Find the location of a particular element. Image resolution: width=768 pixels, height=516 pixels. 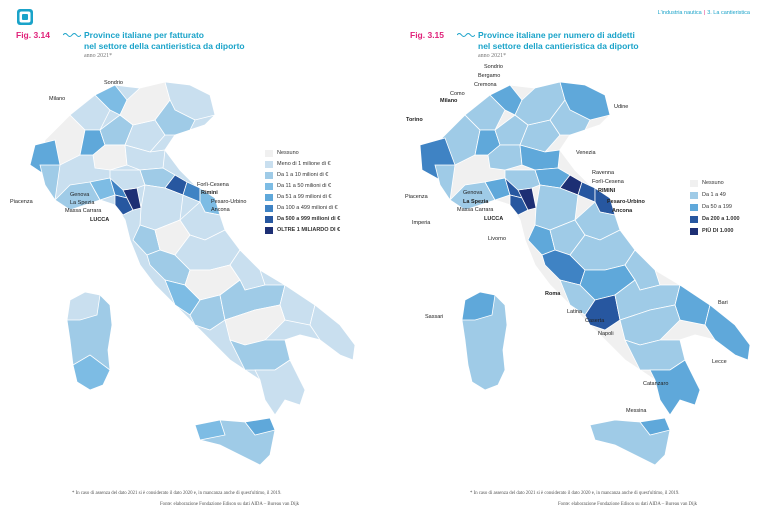

map-label: Catanzaro is located at coordinates (656, 384).